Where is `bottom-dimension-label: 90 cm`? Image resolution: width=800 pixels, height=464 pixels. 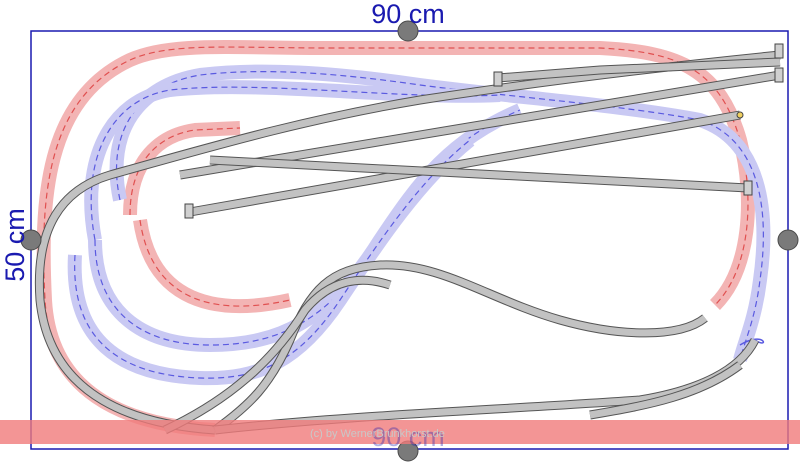 bottom-dimension-label: 90 cm is located at coordinates (408, 437).